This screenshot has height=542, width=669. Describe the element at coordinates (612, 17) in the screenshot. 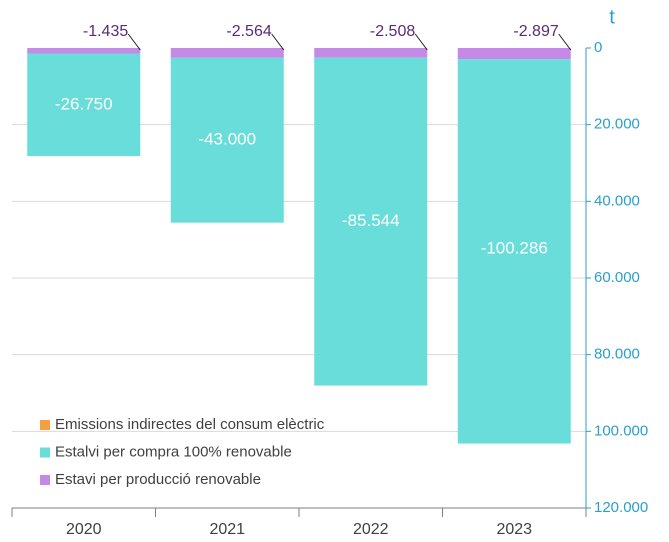

I see `y-axis-label: t` at that location.